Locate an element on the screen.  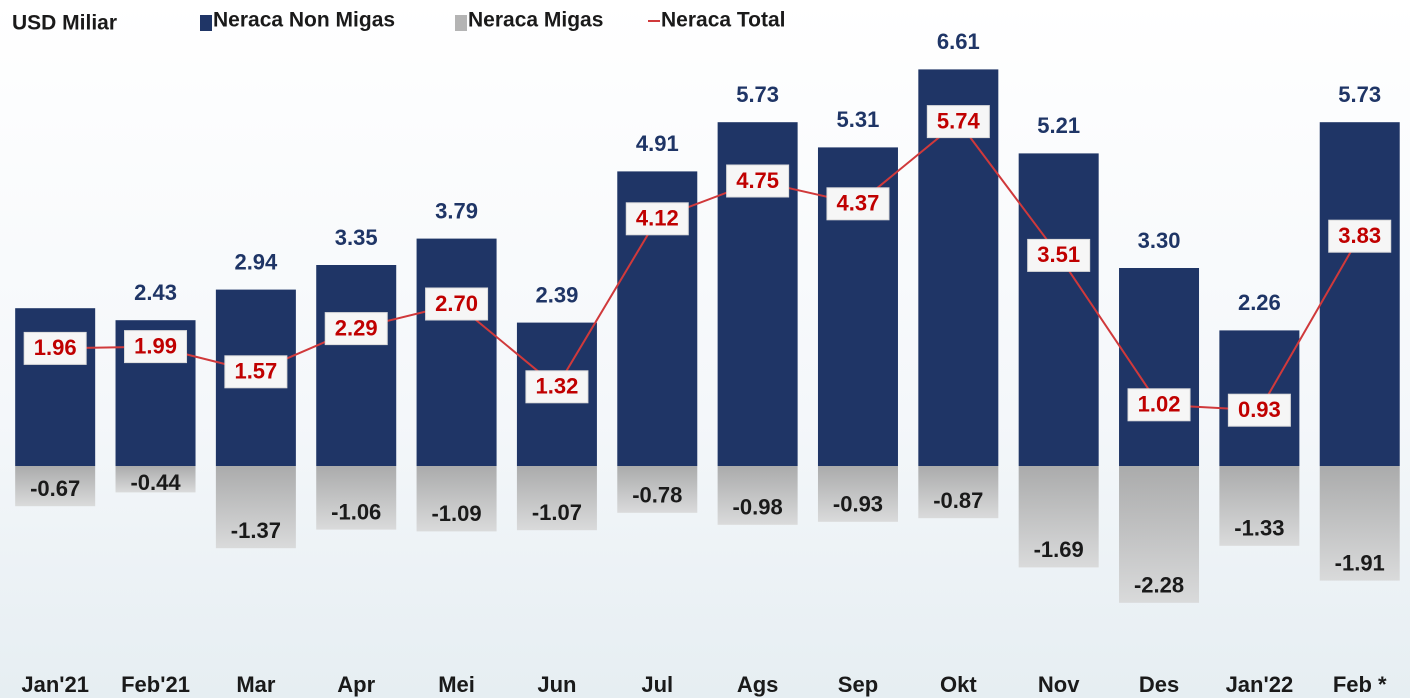
total-label: 2.29 is located at coordinates (356, 327).